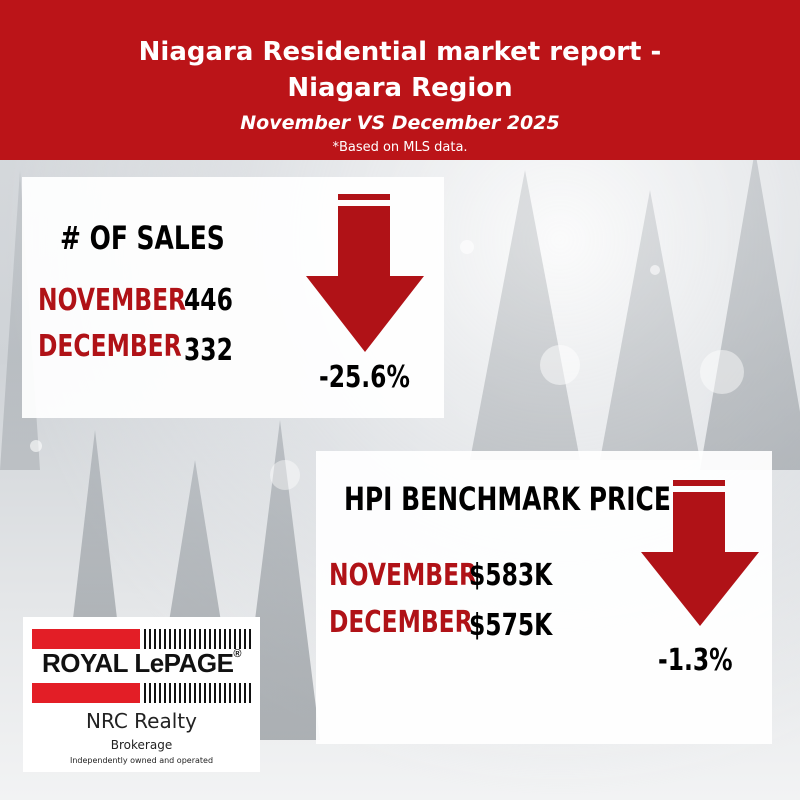  What do you see at coordinates (110, 346) in the screenshot?
I see `sales-december-label: DECEMBER` at bounding box center [110, 346].